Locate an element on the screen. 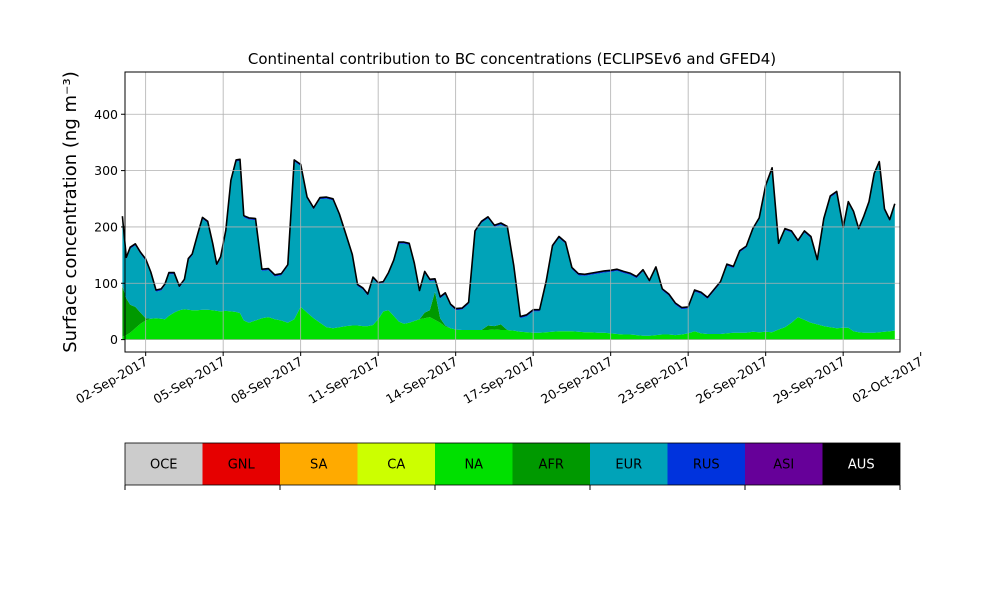  legend-swatch-ca is located at coordinates (396, 464).